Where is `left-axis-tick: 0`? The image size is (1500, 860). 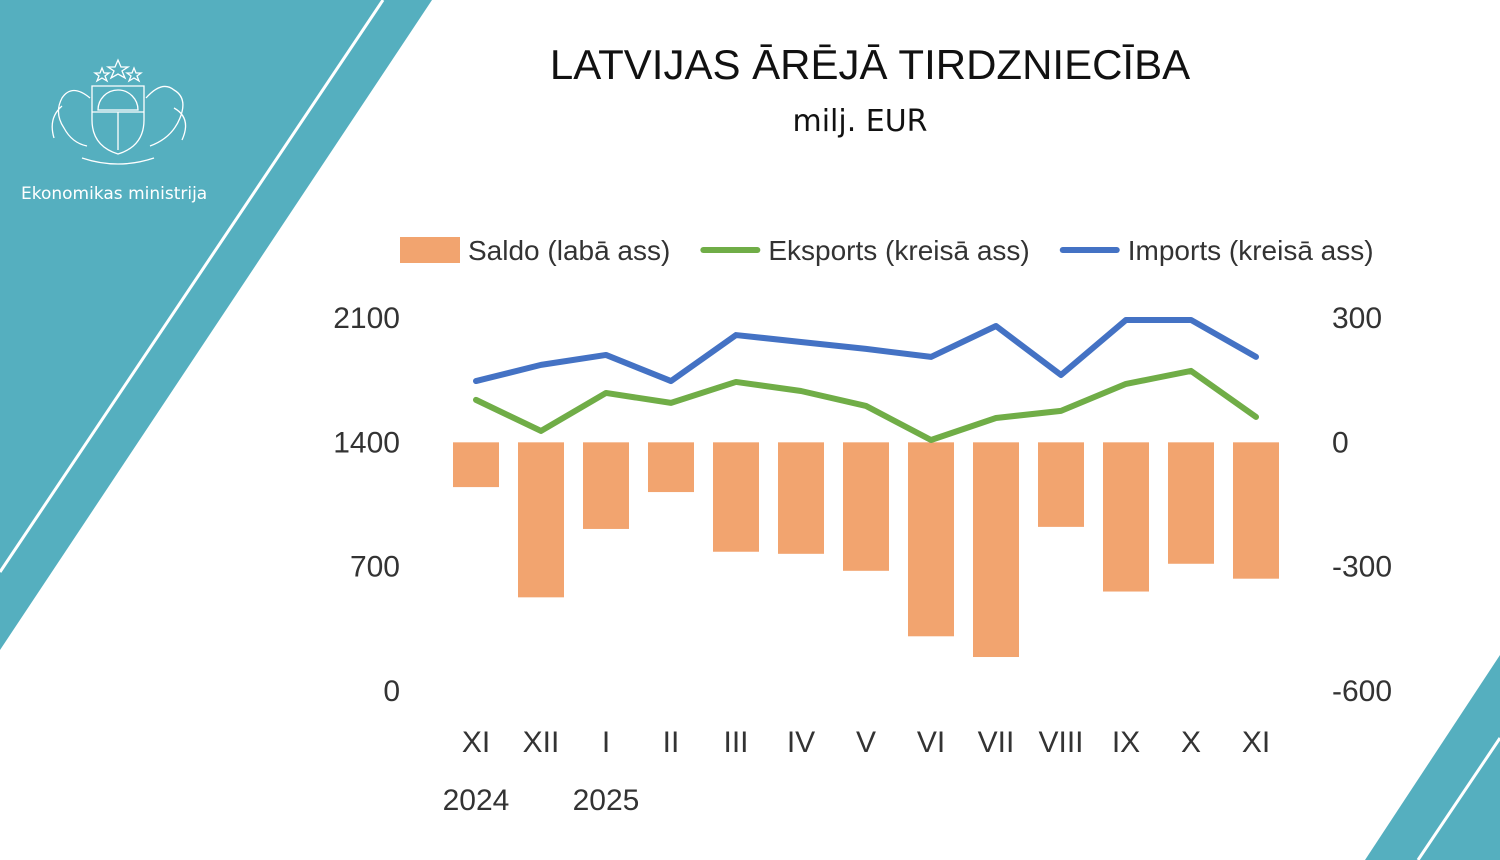
left-axis-tick: 0 is located at coordinates (391, 691).